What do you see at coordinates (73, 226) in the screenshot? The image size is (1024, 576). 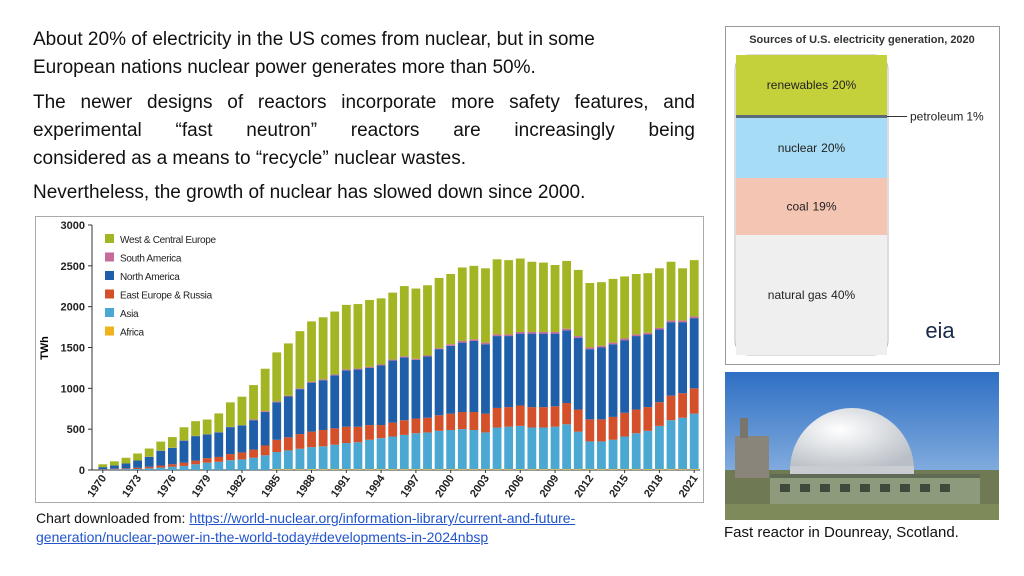 I see `y-tick-label: 3000` at bounding box center [73, 226].